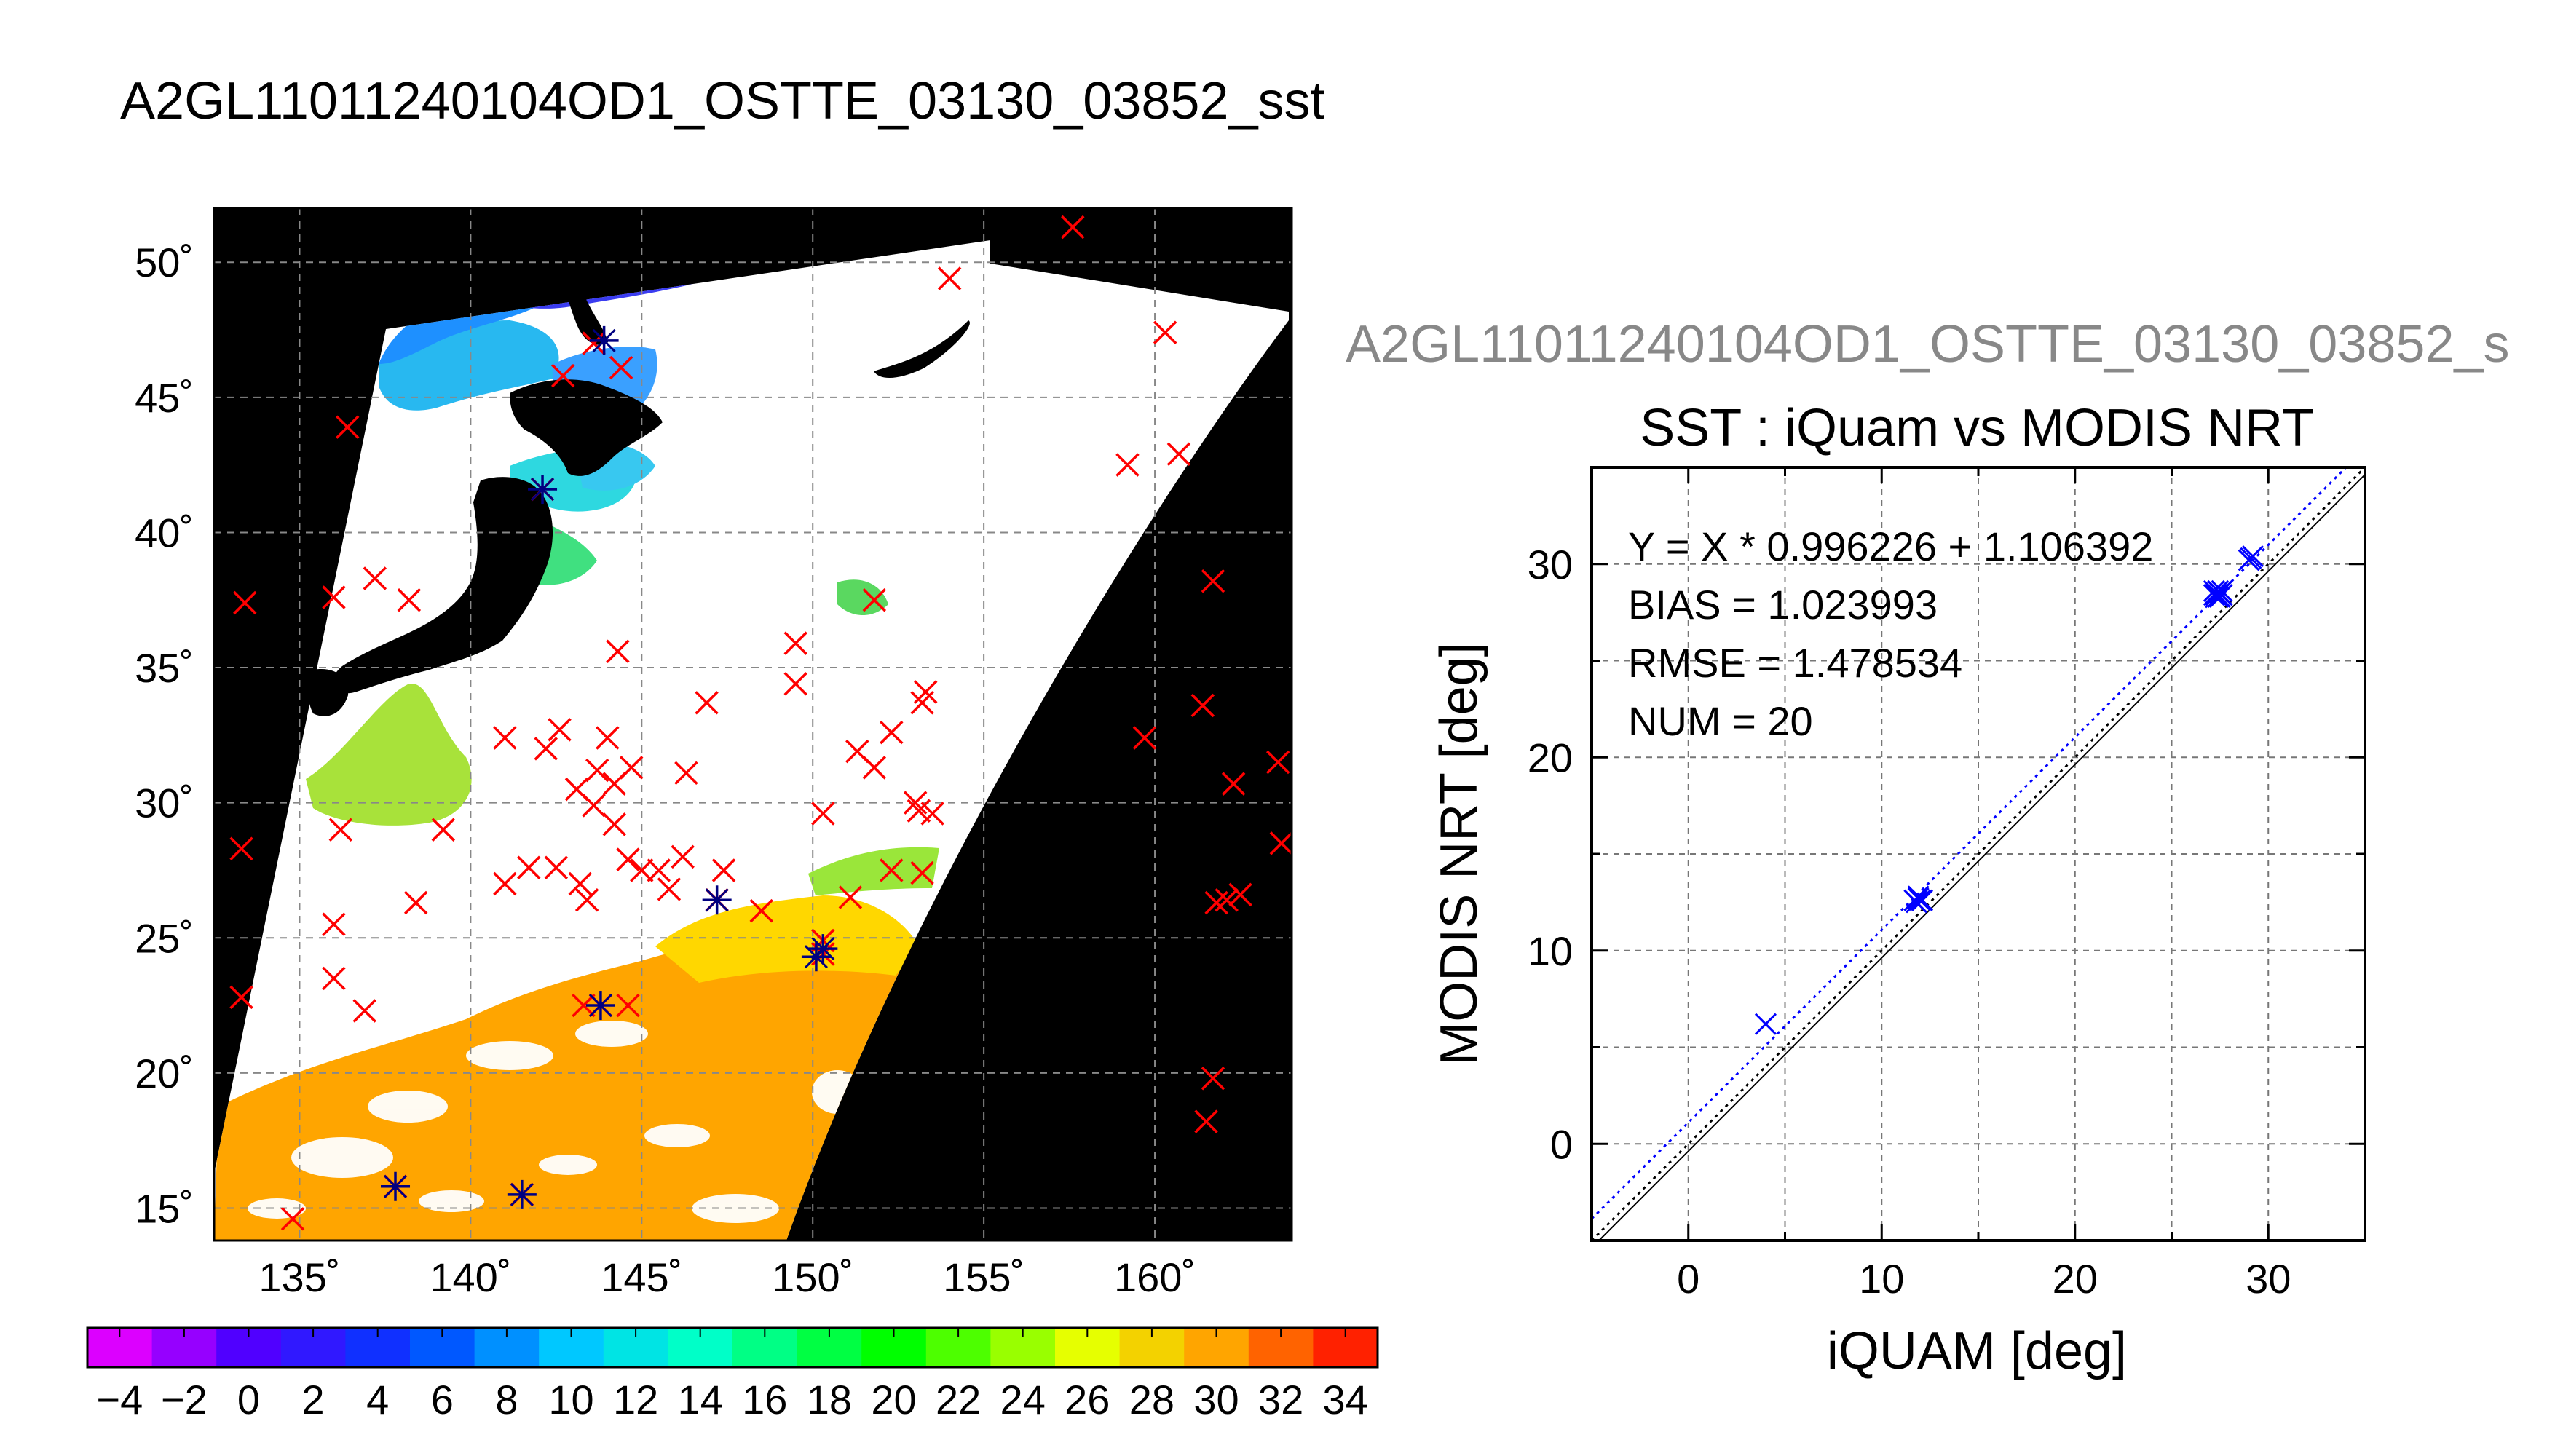  What do you see at coordinates (586, 427) in the screenshot?
I see `land-hokkaido` at bounding box center [586, 427].